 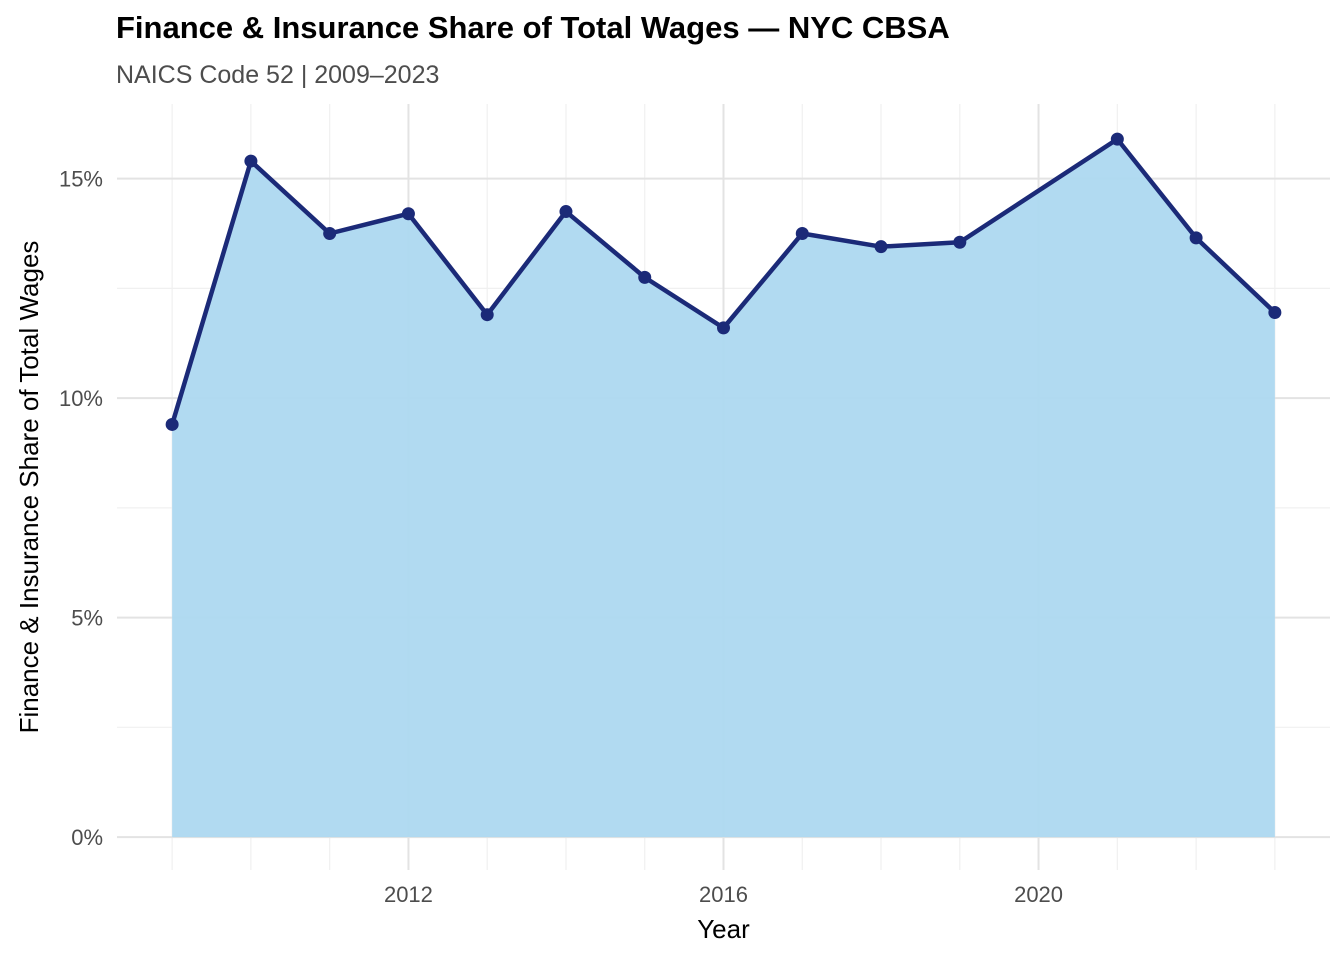 I want to click on data-point-2019, so click(x=960, y=242).